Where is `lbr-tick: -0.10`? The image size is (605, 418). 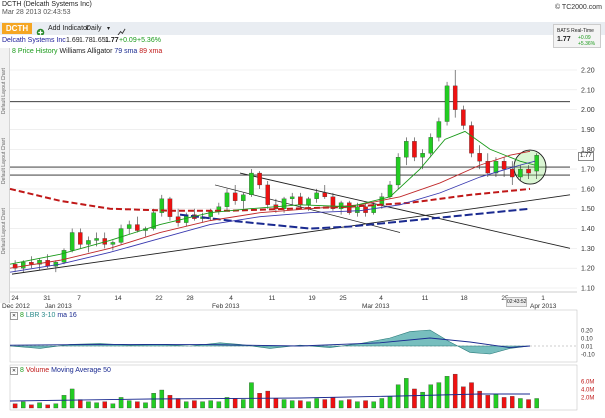
lbr-tick: -0.10 is located at coordinates (588, 356).